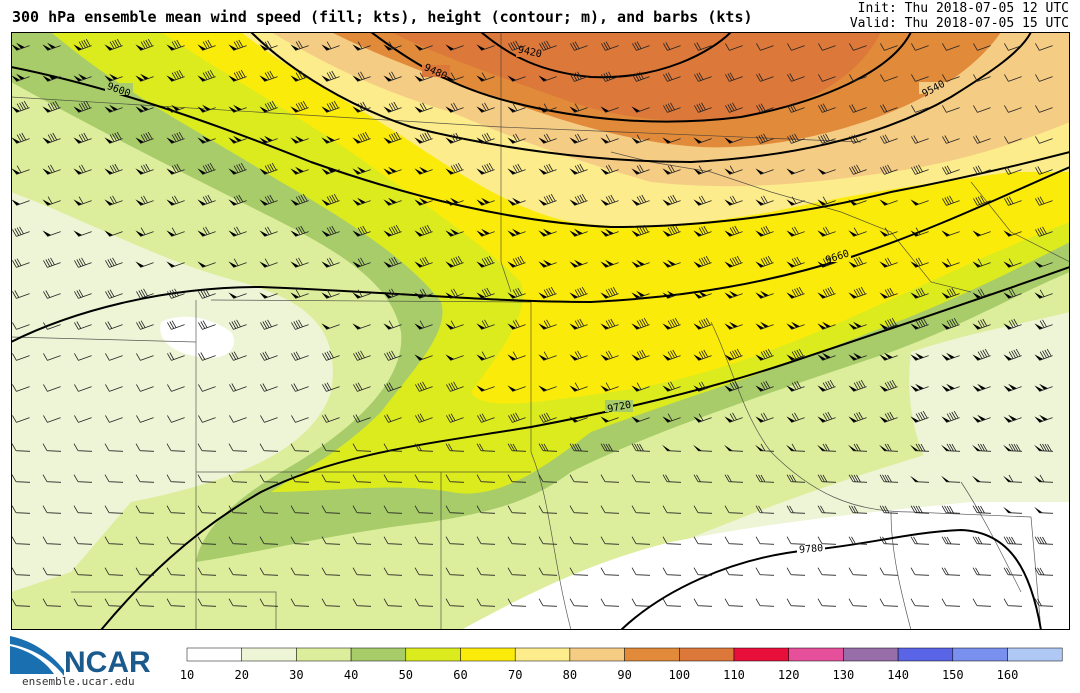 This screenshot has width=1080, height=693. I want to click on colorbar-swatch, so click(925, 654).